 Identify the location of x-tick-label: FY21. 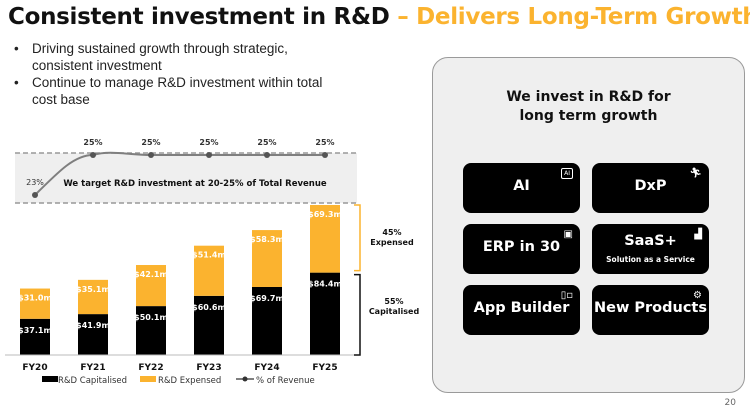
(92, 368).